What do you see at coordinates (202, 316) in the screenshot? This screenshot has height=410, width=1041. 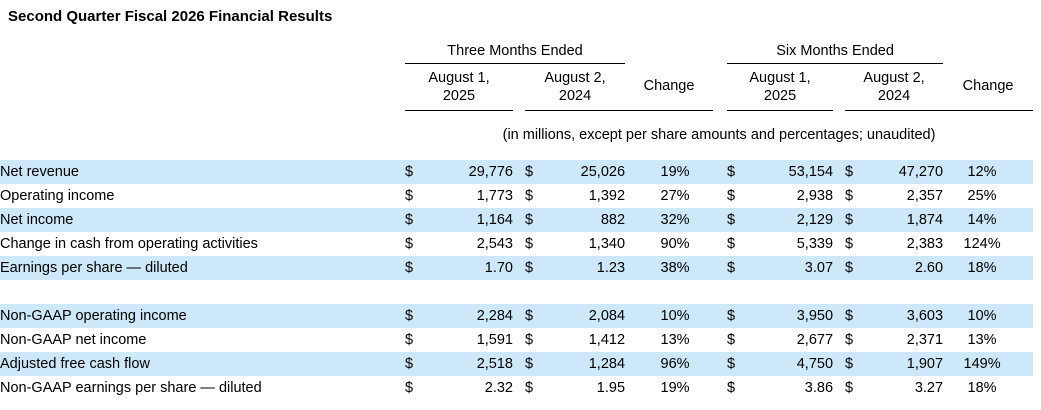 I see `row-label: Non-GAAP operating income` at bounding box center [202, 316].